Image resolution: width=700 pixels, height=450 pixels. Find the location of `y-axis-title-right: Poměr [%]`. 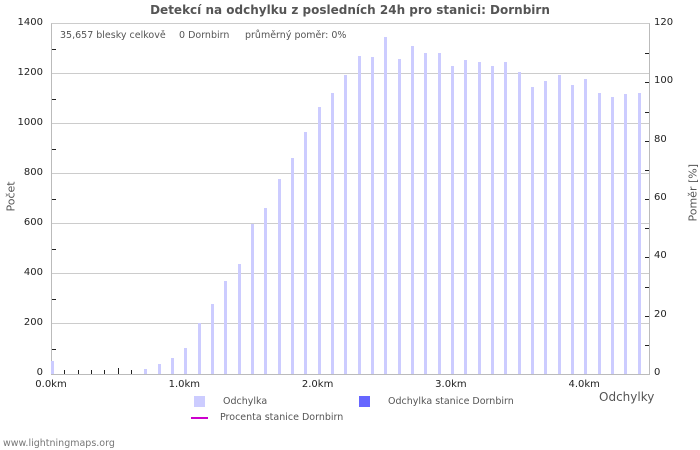

y-axis-title-right: Poměr [%] is located at coordinates (693, 192).